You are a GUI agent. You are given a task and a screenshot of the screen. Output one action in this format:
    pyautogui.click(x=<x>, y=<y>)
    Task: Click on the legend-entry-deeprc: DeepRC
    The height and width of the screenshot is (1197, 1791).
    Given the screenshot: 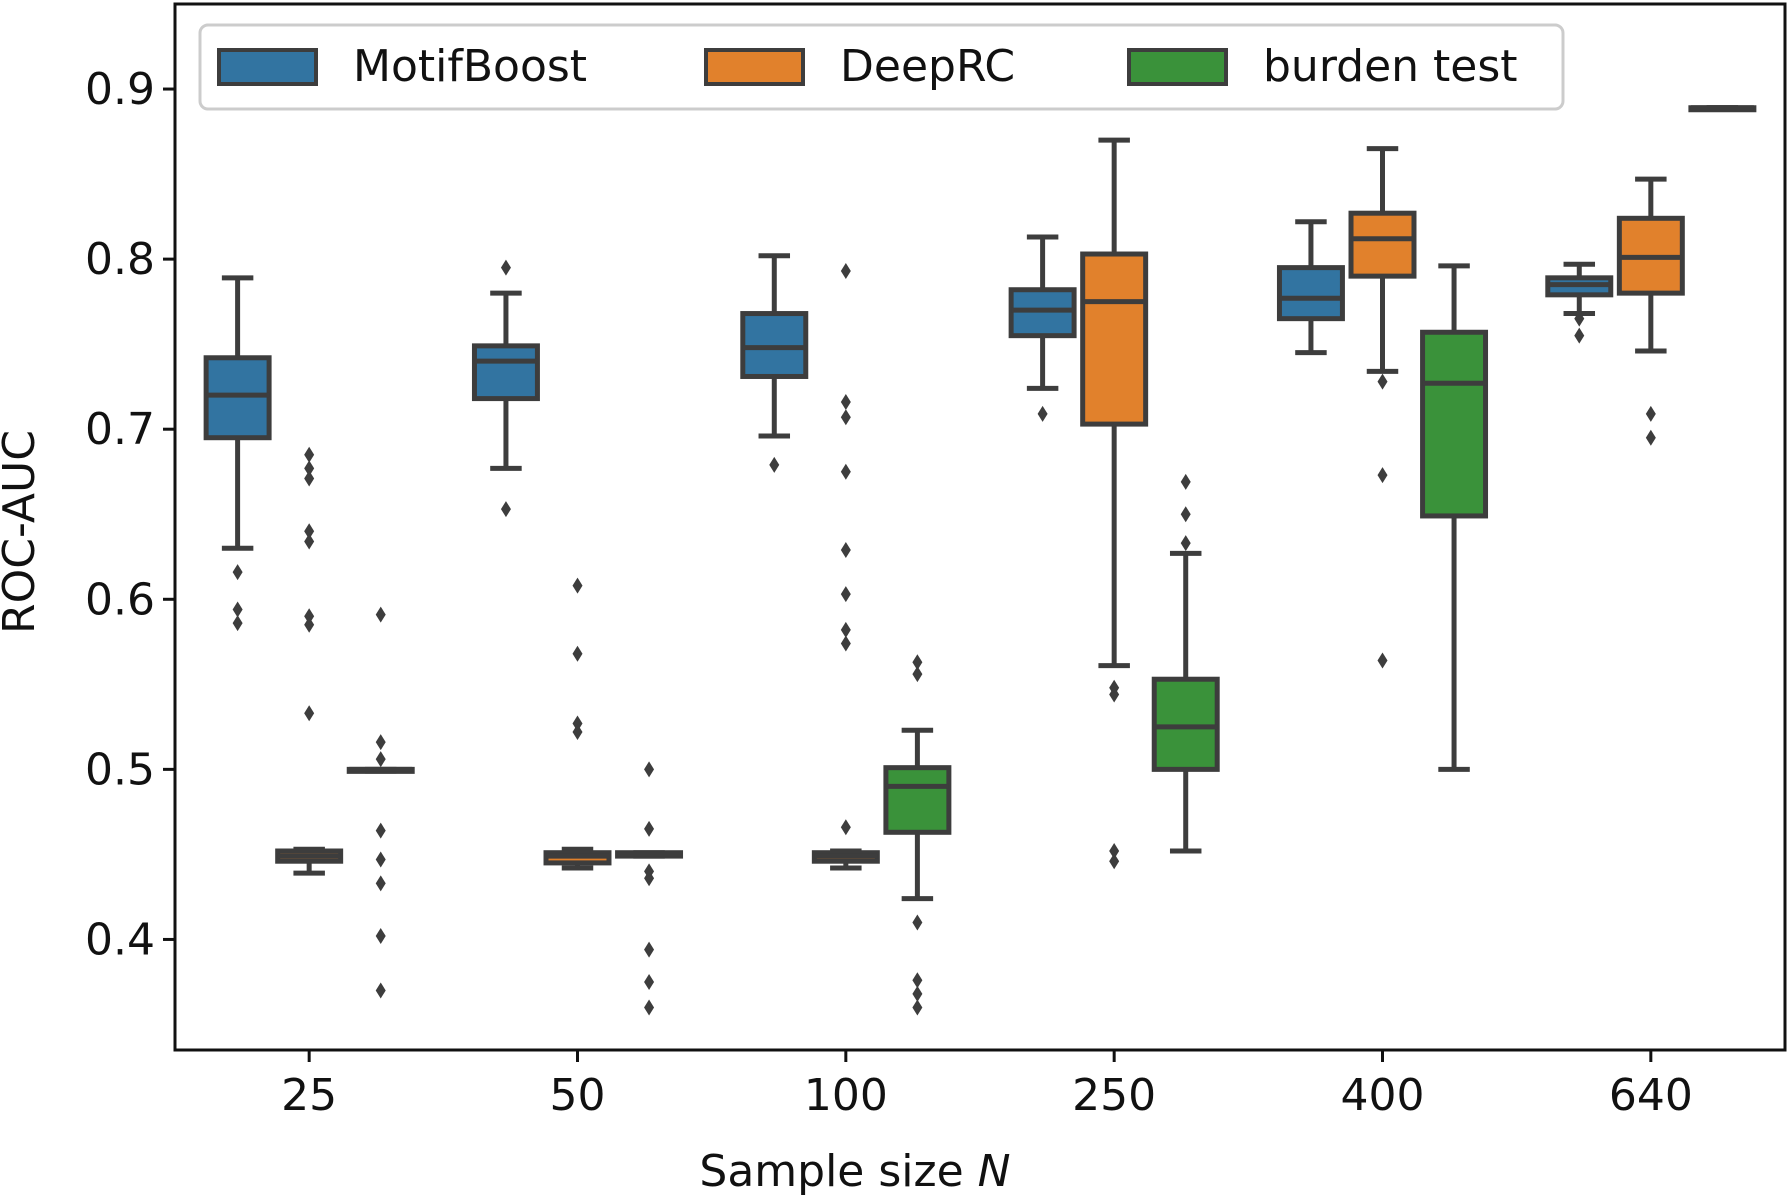 What is the action you would take?
    pyautogui.click(x=859, y=66)
    